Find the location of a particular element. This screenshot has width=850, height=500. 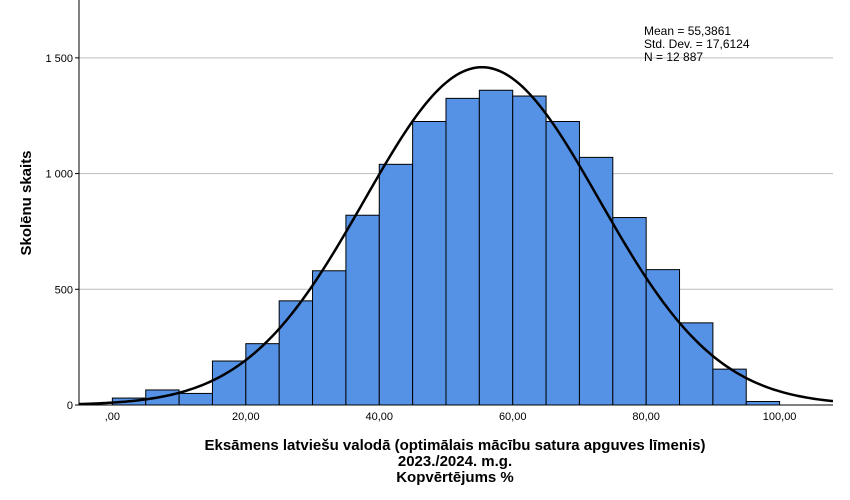

y-tick-label-1: 500 is located at coordinates (64, 290).